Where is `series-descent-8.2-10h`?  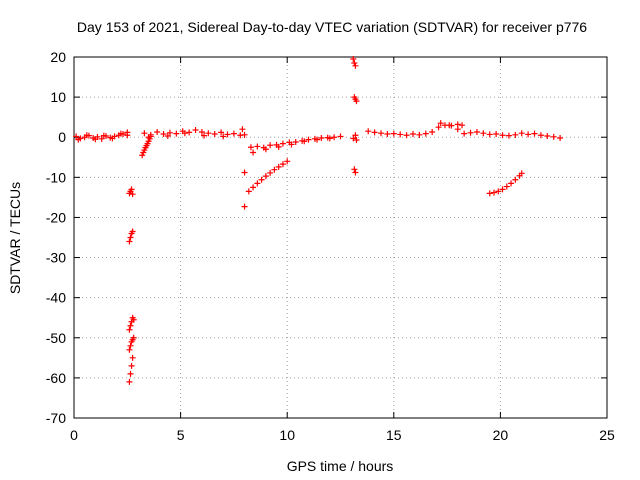
series-descent-8.2-10h is located at coordinates (268, 176).